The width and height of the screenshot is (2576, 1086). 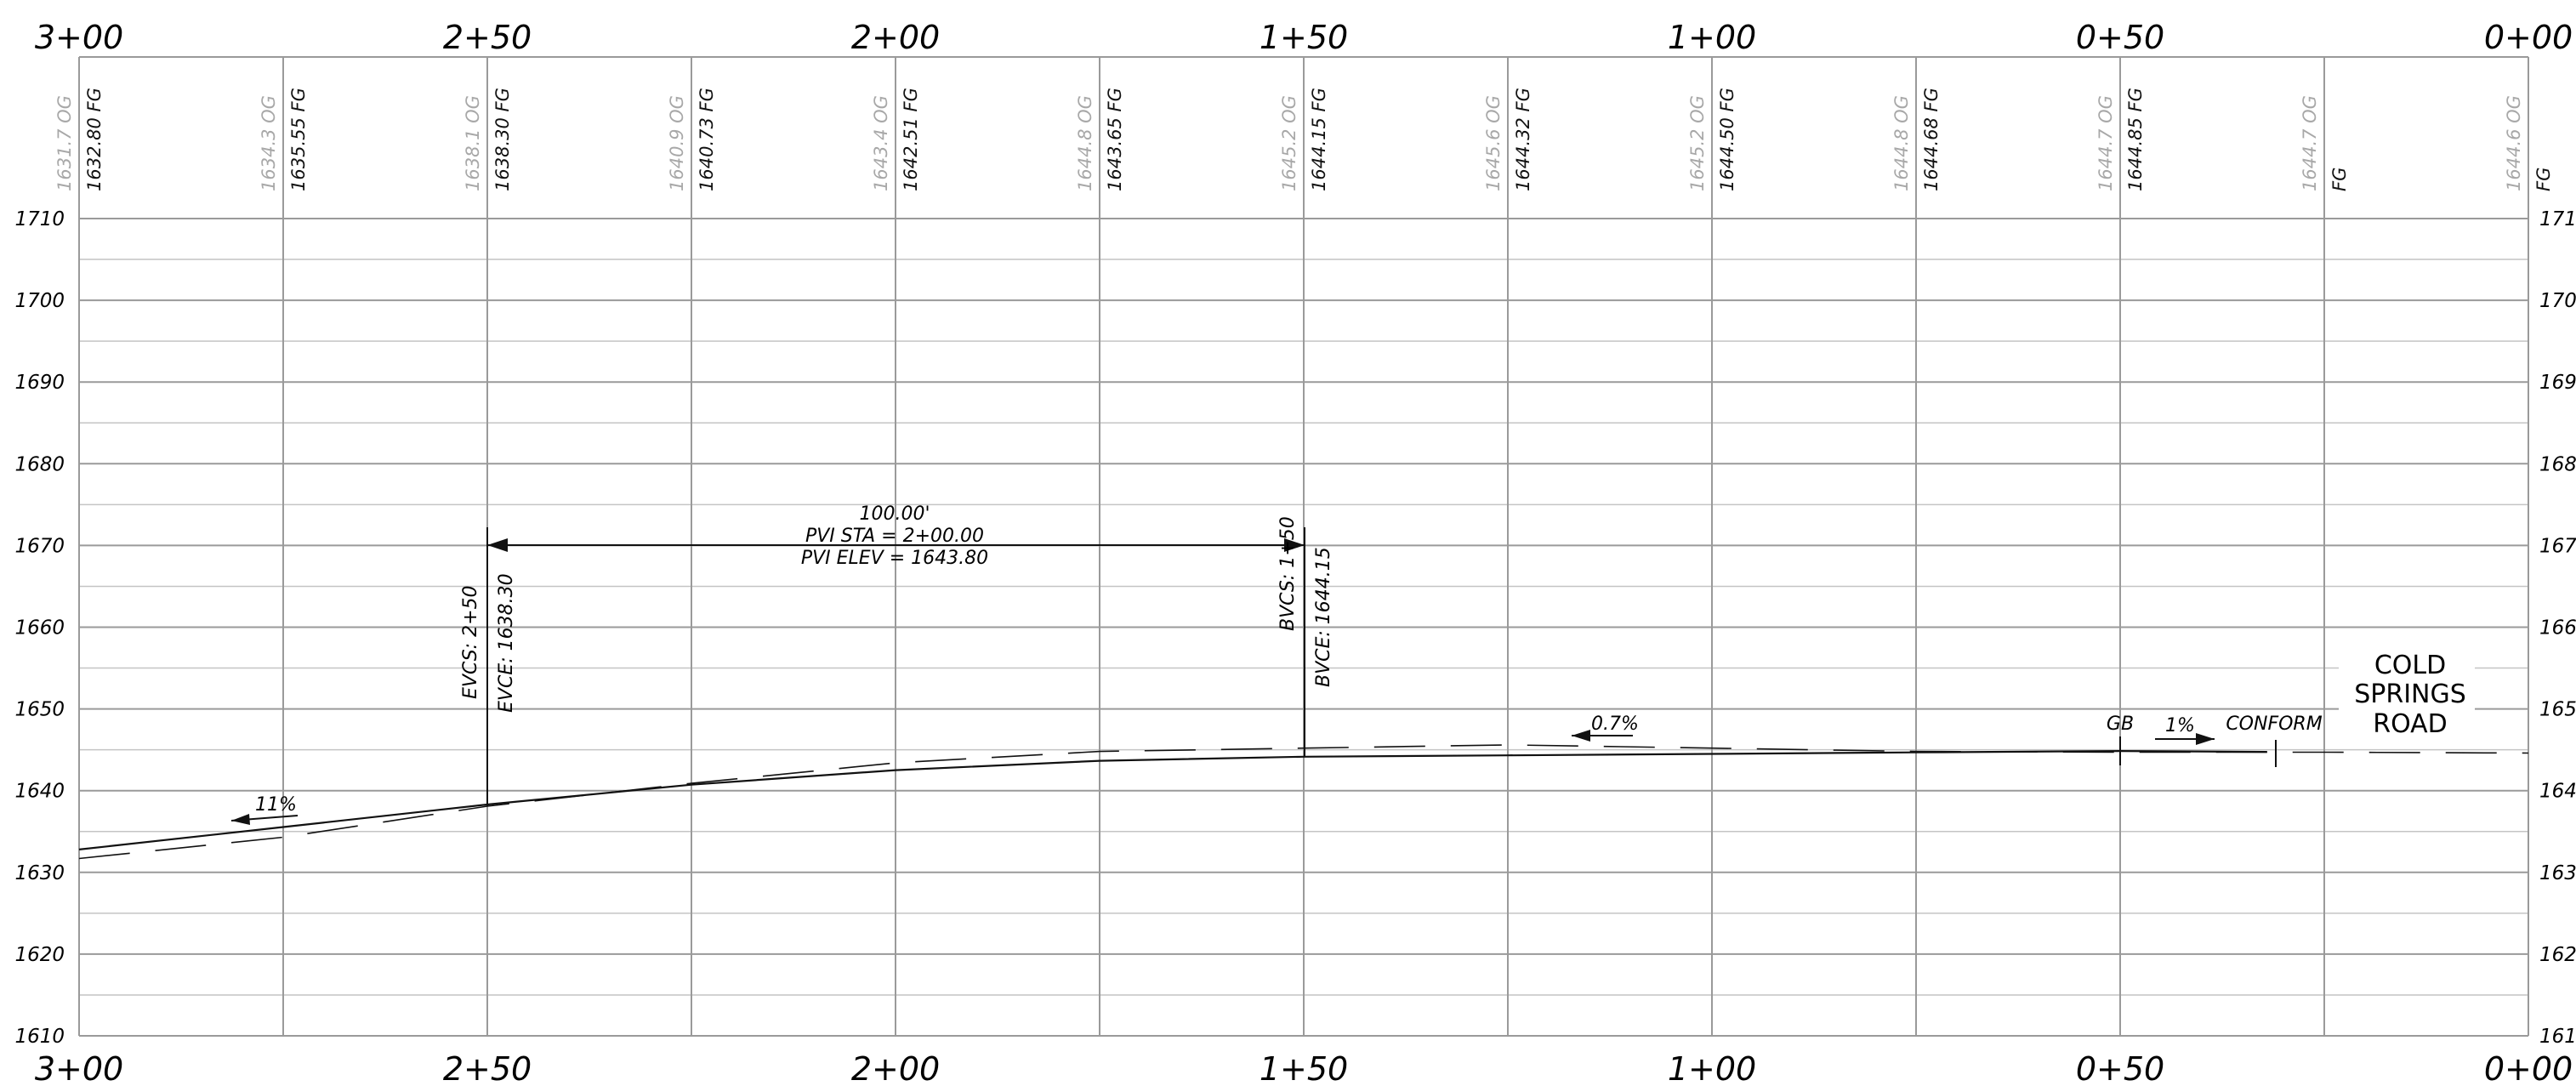 What do you see at coordinates (39, 219) in the screenshot?
I see `left-elevation-label: 1710` at bounding box center [39, 219].